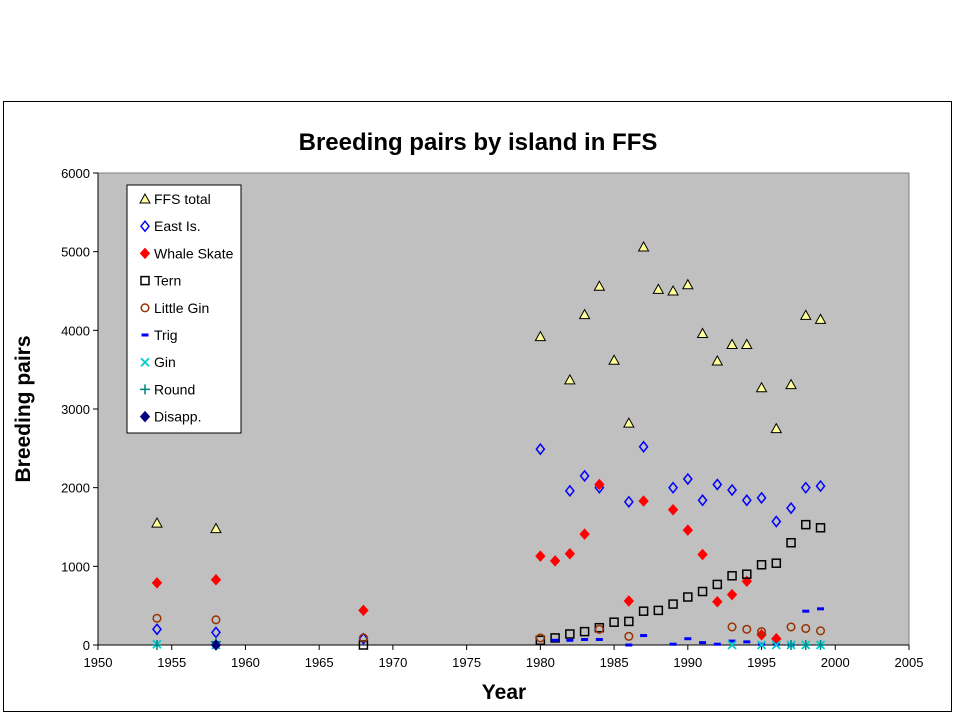 The height and width of the screenshot is (720, 960). I want to click on y-tick-label: 0, so click(86, 645).